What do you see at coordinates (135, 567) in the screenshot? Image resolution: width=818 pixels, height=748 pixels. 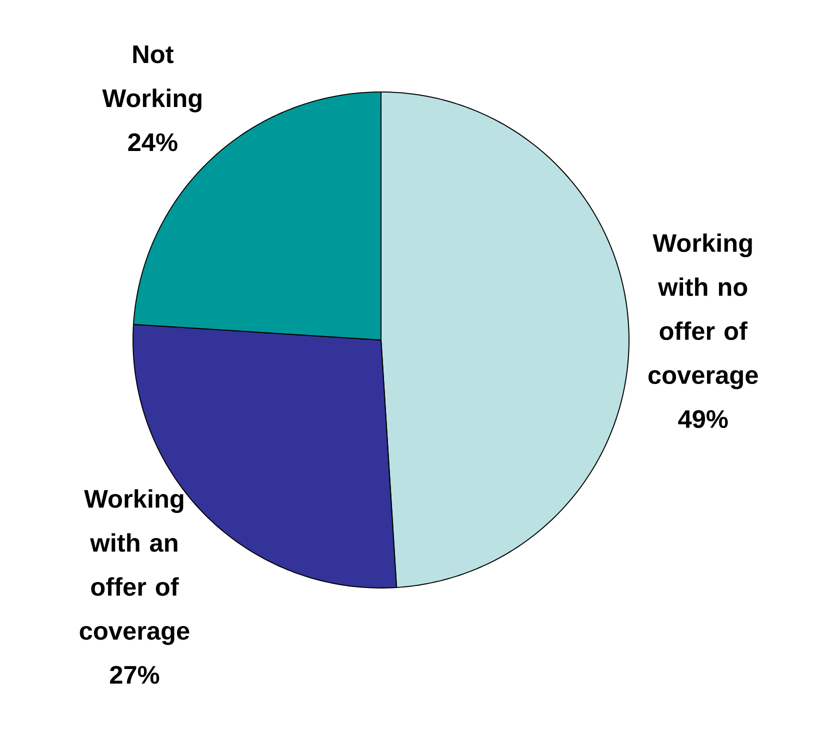 I see `slice-label: Working with an offer of coverage` at bounding box center [135, 567].